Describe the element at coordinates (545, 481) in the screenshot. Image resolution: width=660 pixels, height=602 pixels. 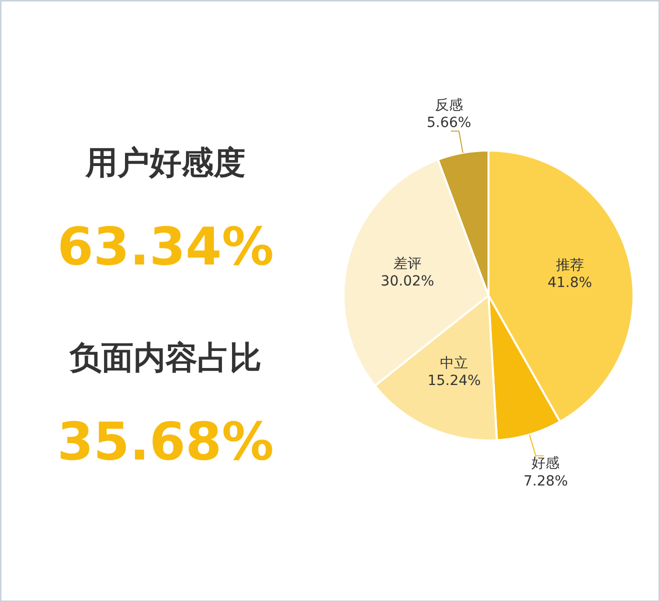
I see `data-label: 7.28%` at that location.